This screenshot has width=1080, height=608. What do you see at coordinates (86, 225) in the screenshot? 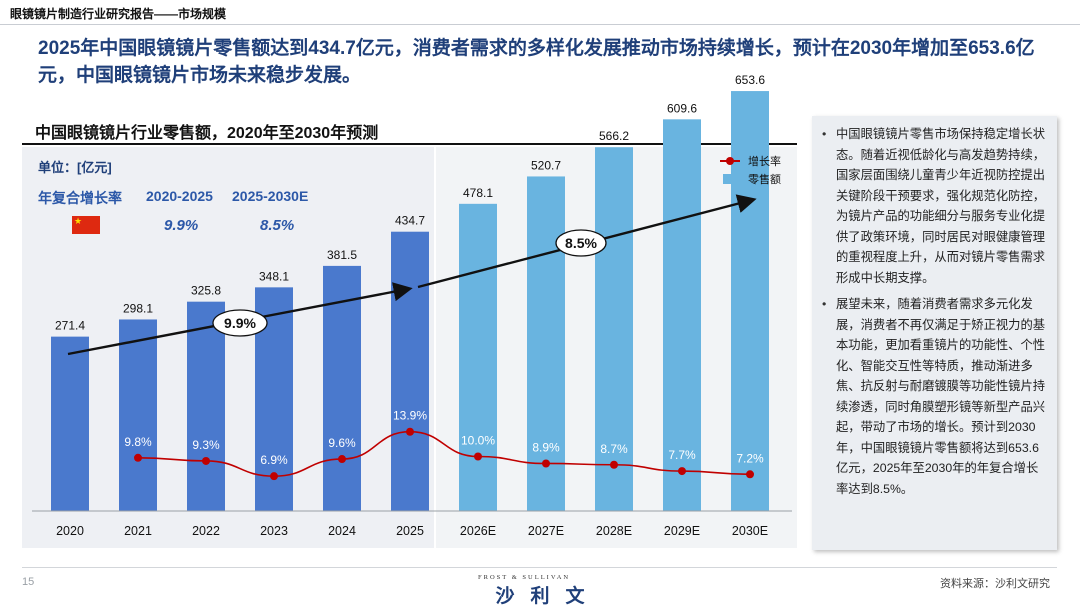
I see `china-flag-icon: ★` at bounding box center [86, 225].